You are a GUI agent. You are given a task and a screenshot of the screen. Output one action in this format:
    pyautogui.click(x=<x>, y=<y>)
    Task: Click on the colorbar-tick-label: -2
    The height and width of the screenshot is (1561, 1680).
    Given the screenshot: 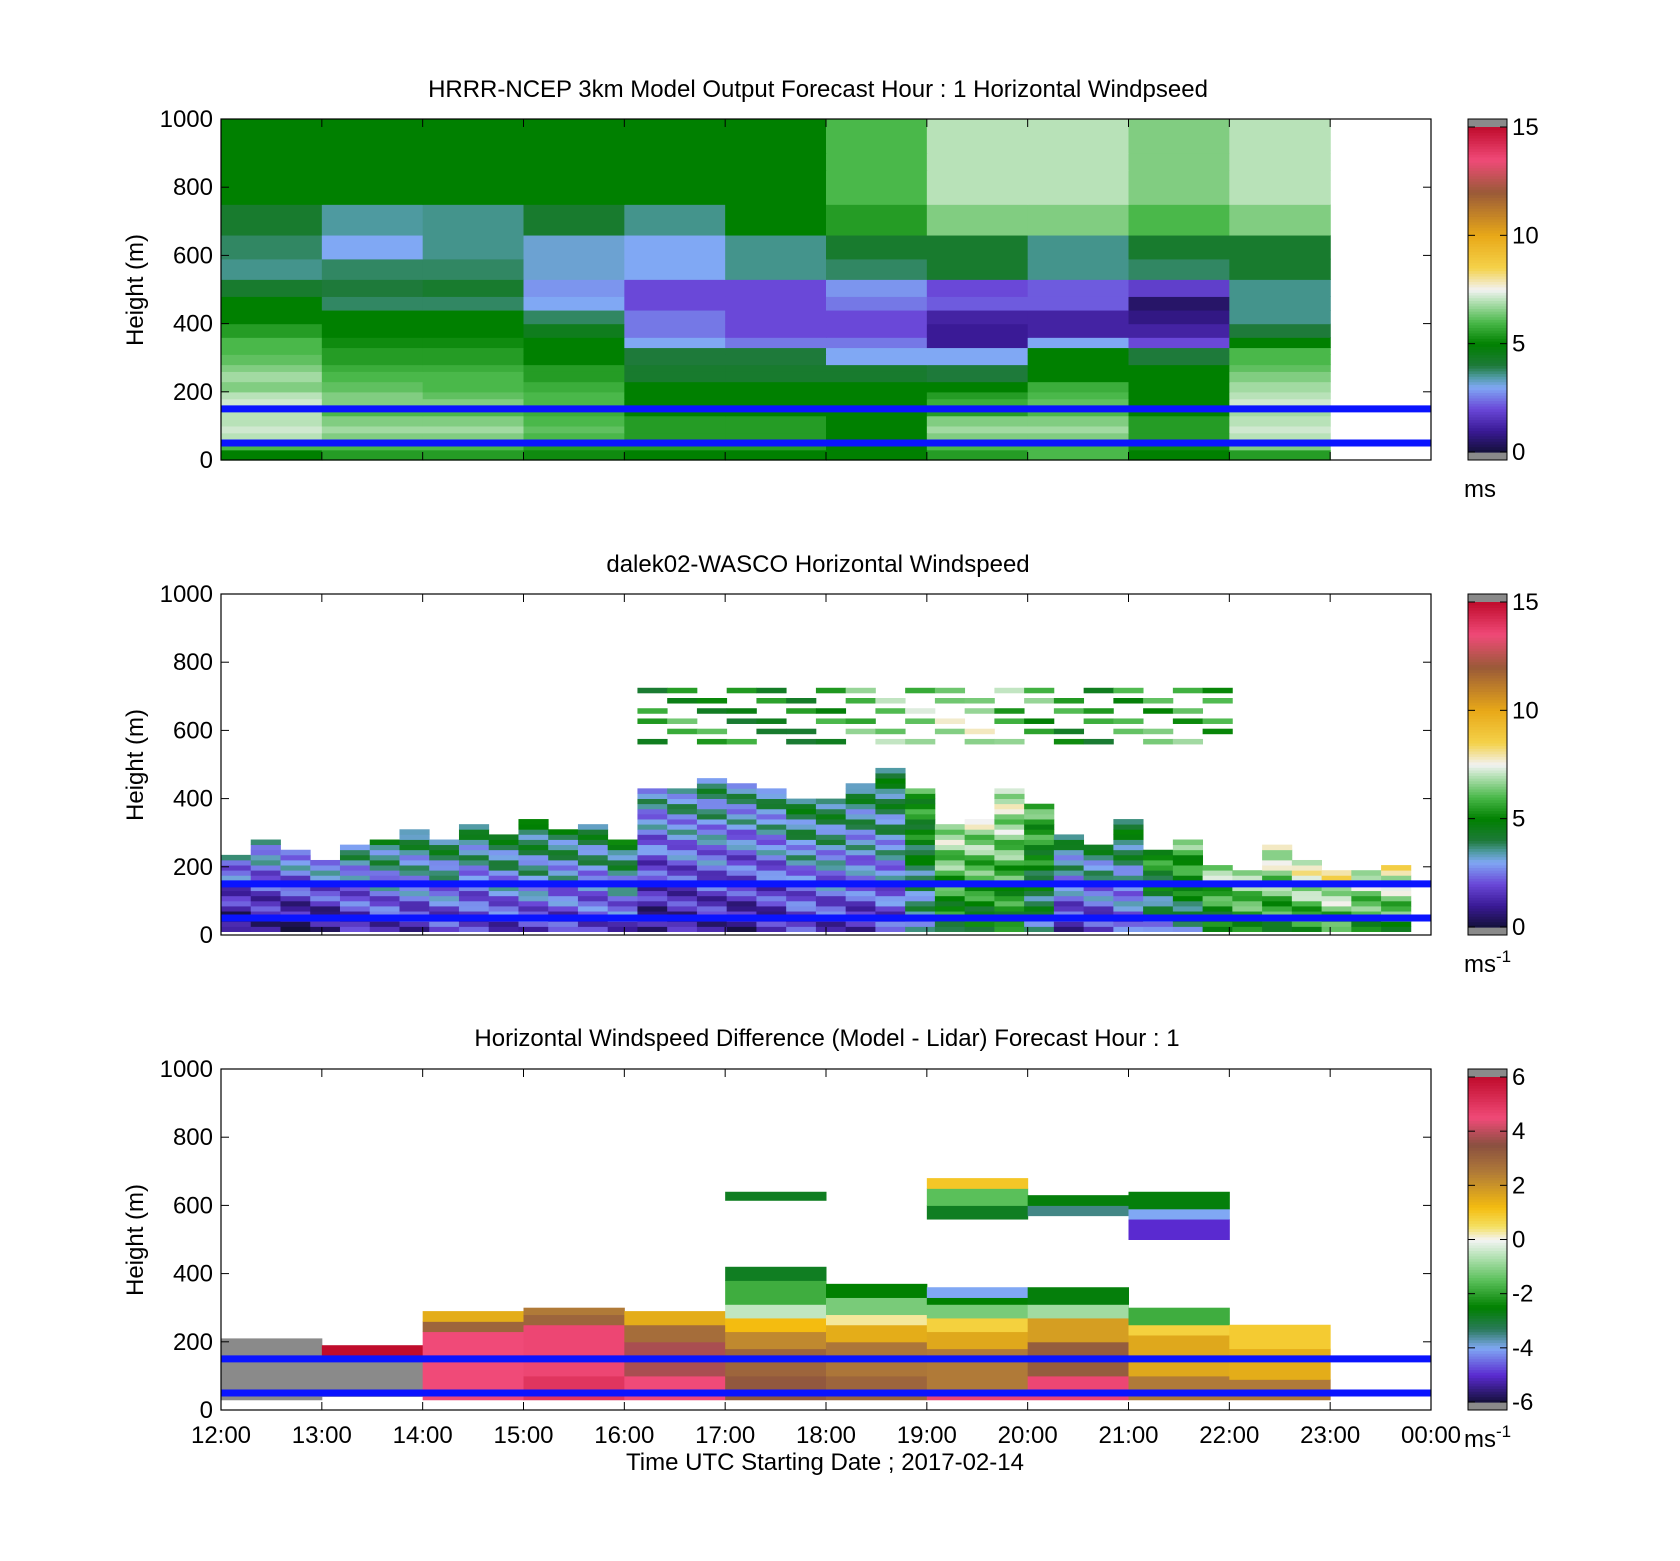 What is the action you would take?
    pyautogui.click(x=1522, y=1294)
    